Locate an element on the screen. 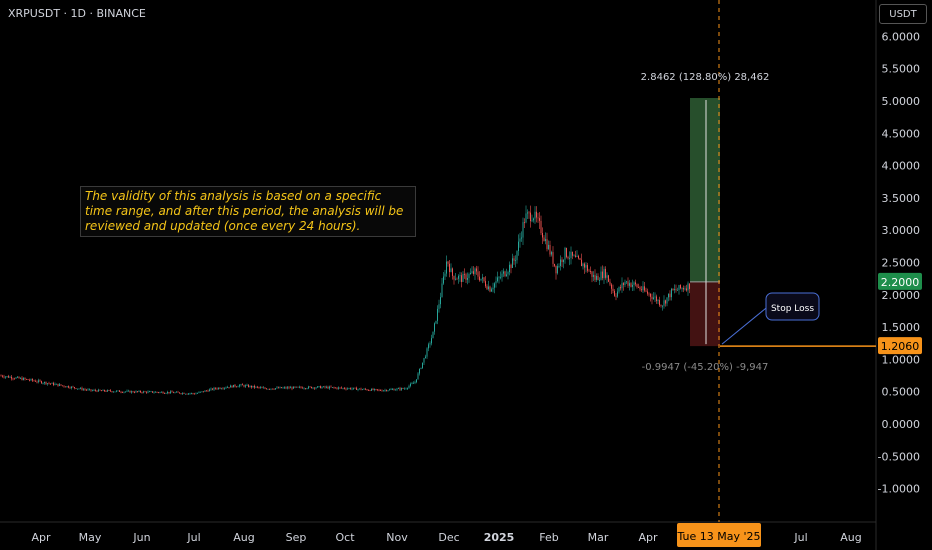 This screenshot has width=932, height=550. currency-button: USDT is located at coordinates (903, 14).